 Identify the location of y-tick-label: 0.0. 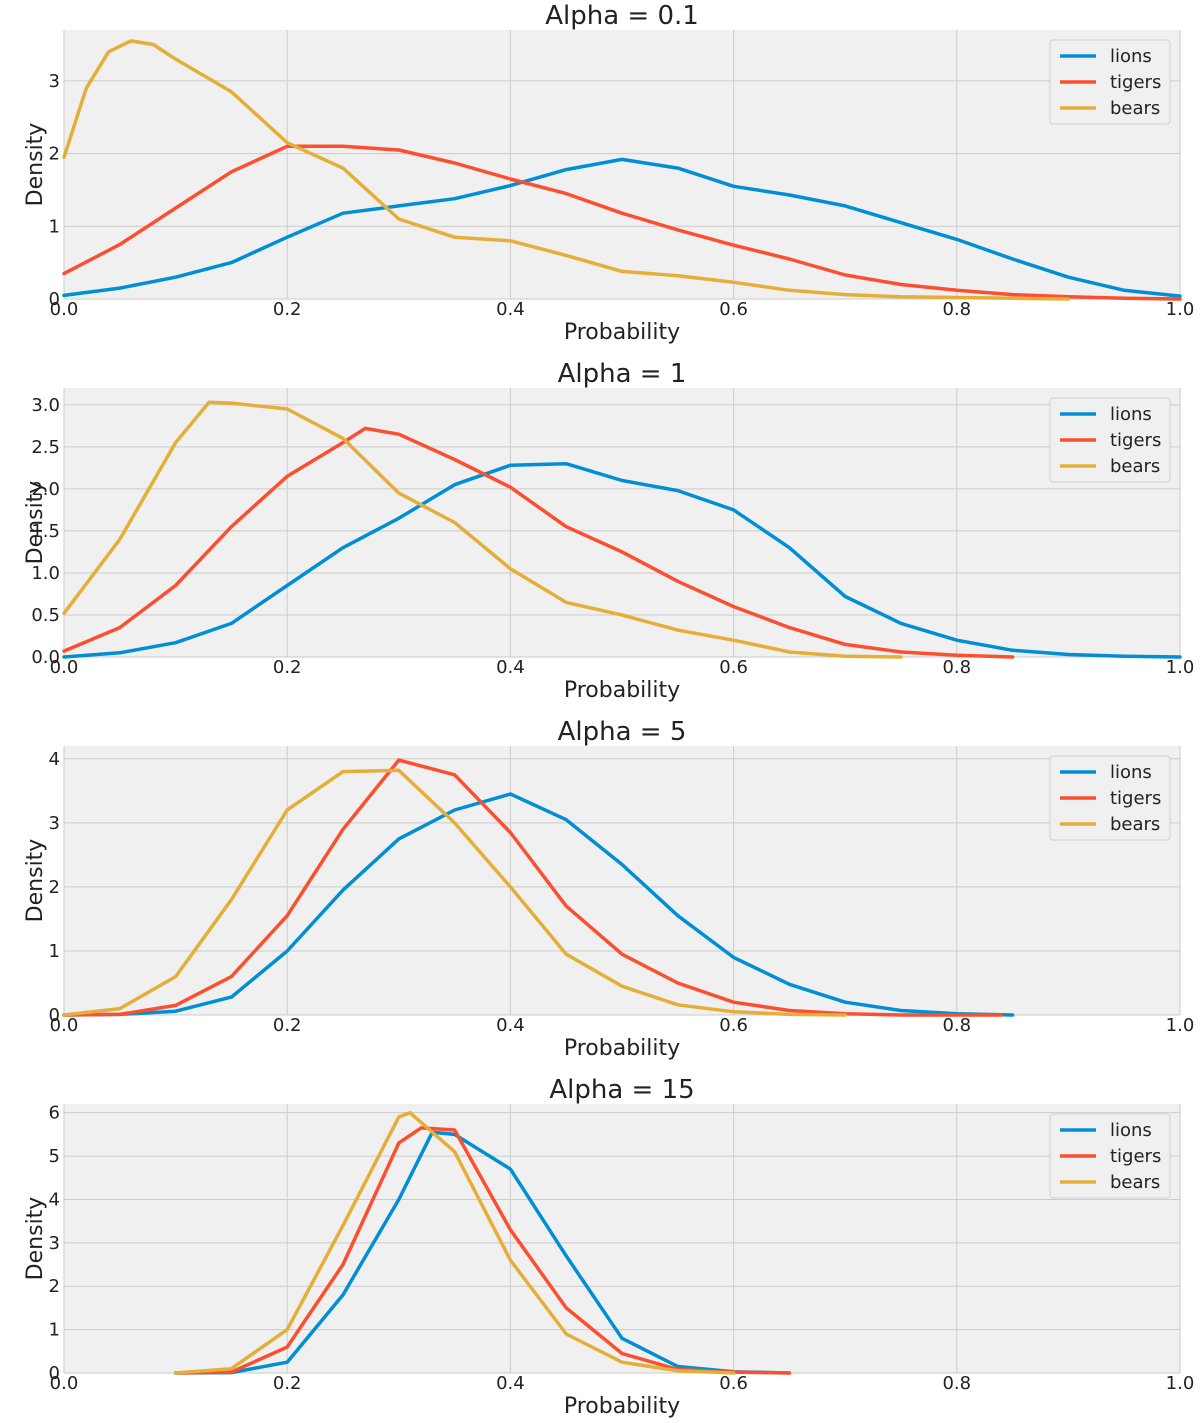
(45, 657).